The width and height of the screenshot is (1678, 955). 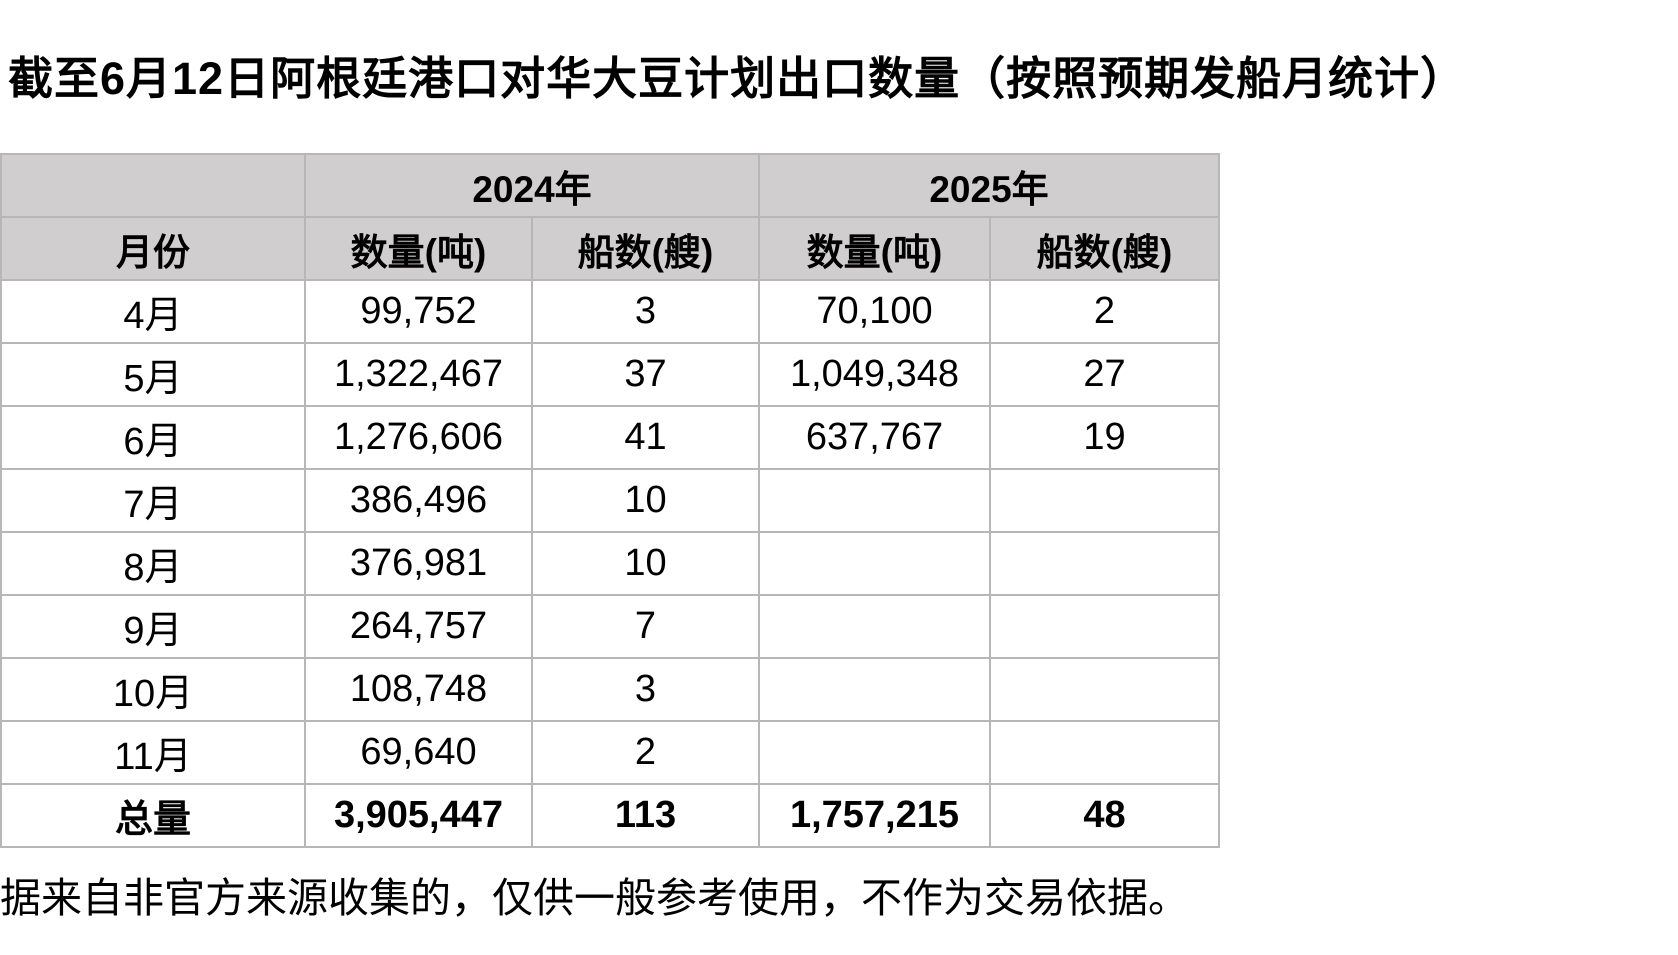 I want to click on ships-2024-cell: 41, so click(x=645, y=437).